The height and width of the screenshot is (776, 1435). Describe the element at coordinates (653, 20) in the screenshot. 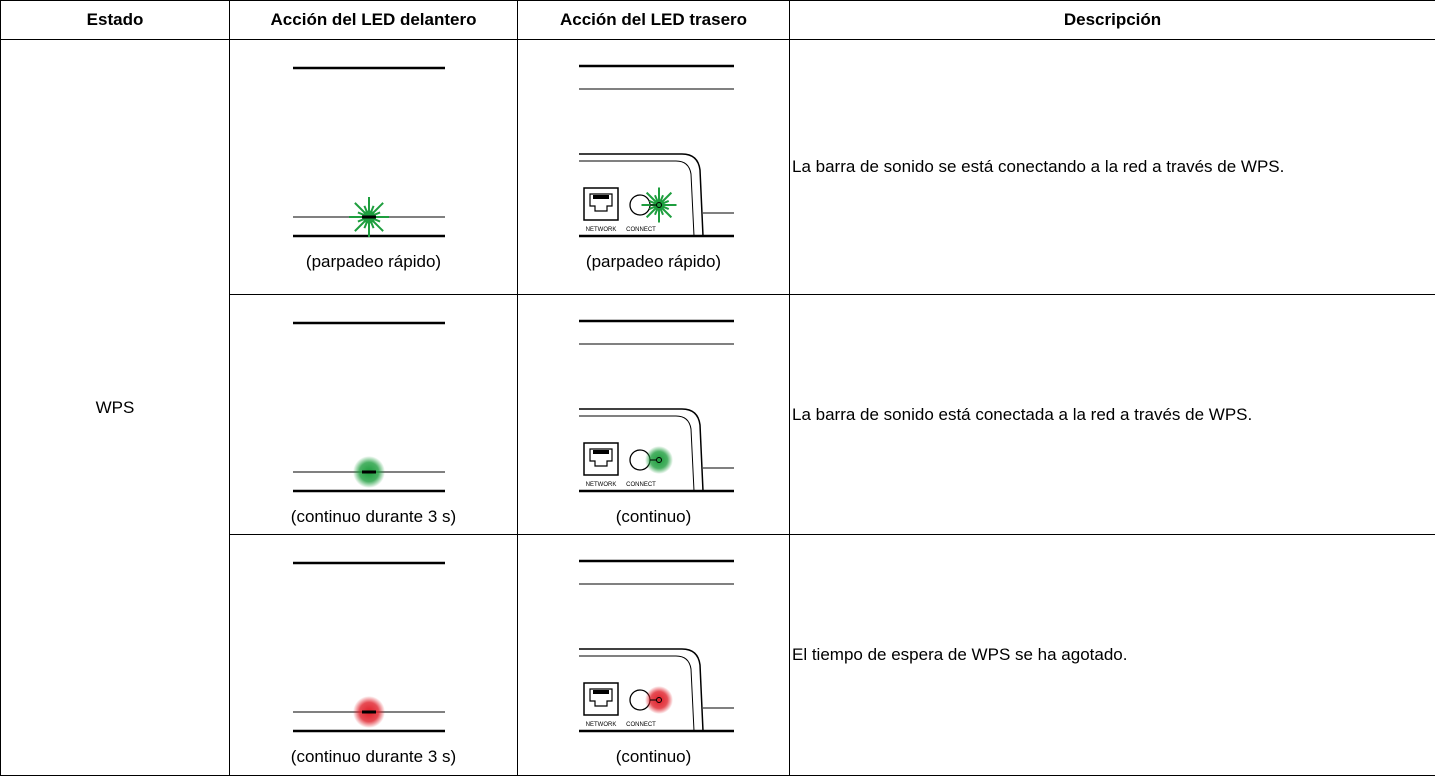

I see `header-cell: Acción del LED trasero` at that location.